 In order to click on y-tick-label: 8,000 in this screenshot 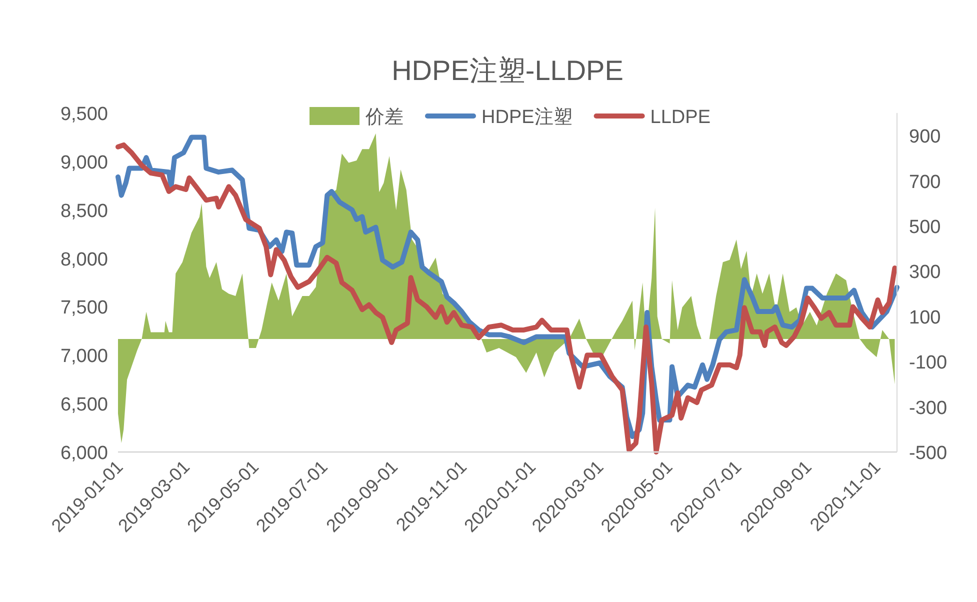, I will do `click(84, 259)`.